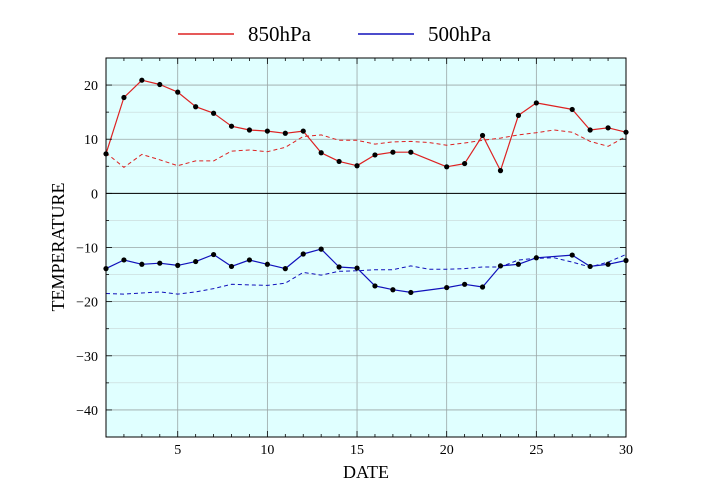 The image size is (702, 496). Describe the element at coordinates (87, 303) in the screenshot. I see `y-tick-label: −20` at that location.